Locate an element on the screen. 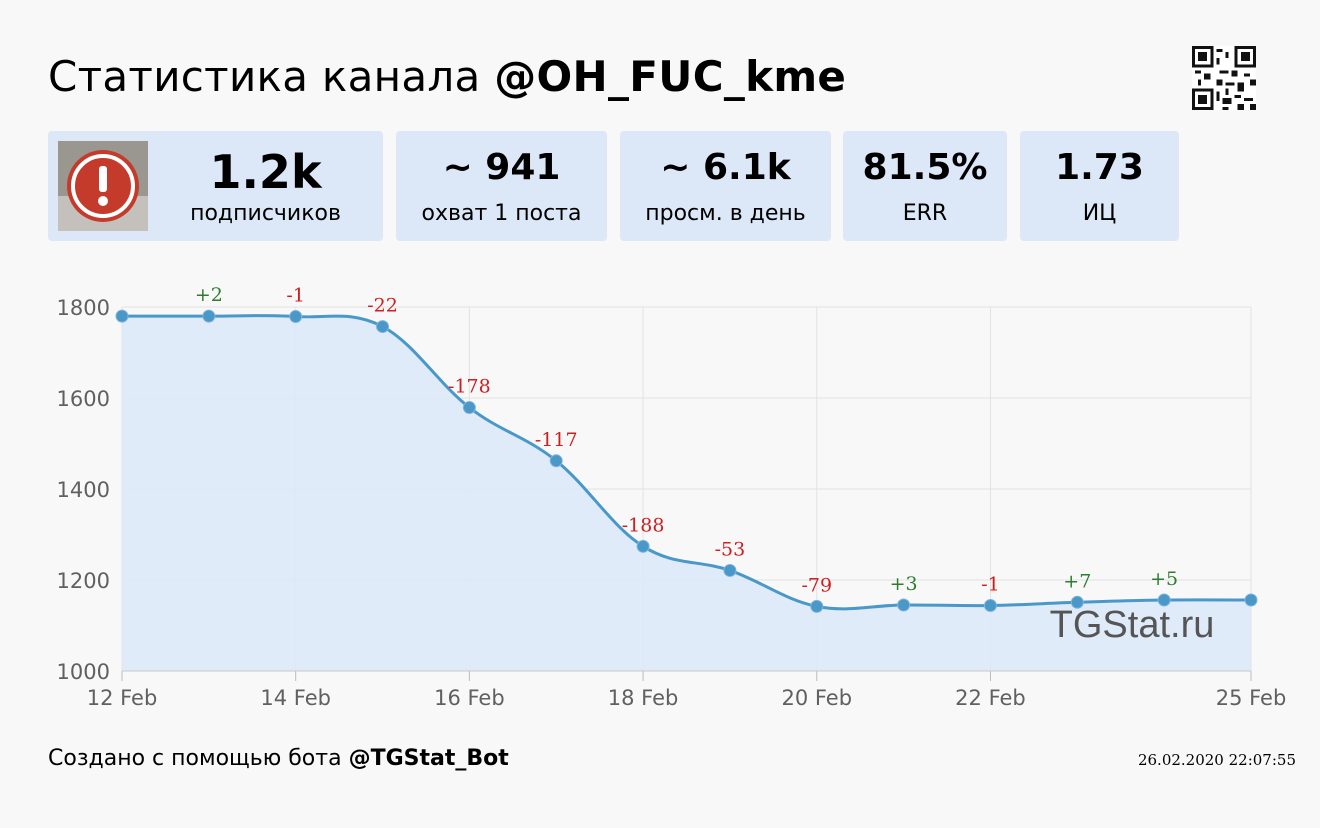 The width and height of the screenshot is (1320, 828). subscribers-label: подписчиков is located at coordinates (265, 213).